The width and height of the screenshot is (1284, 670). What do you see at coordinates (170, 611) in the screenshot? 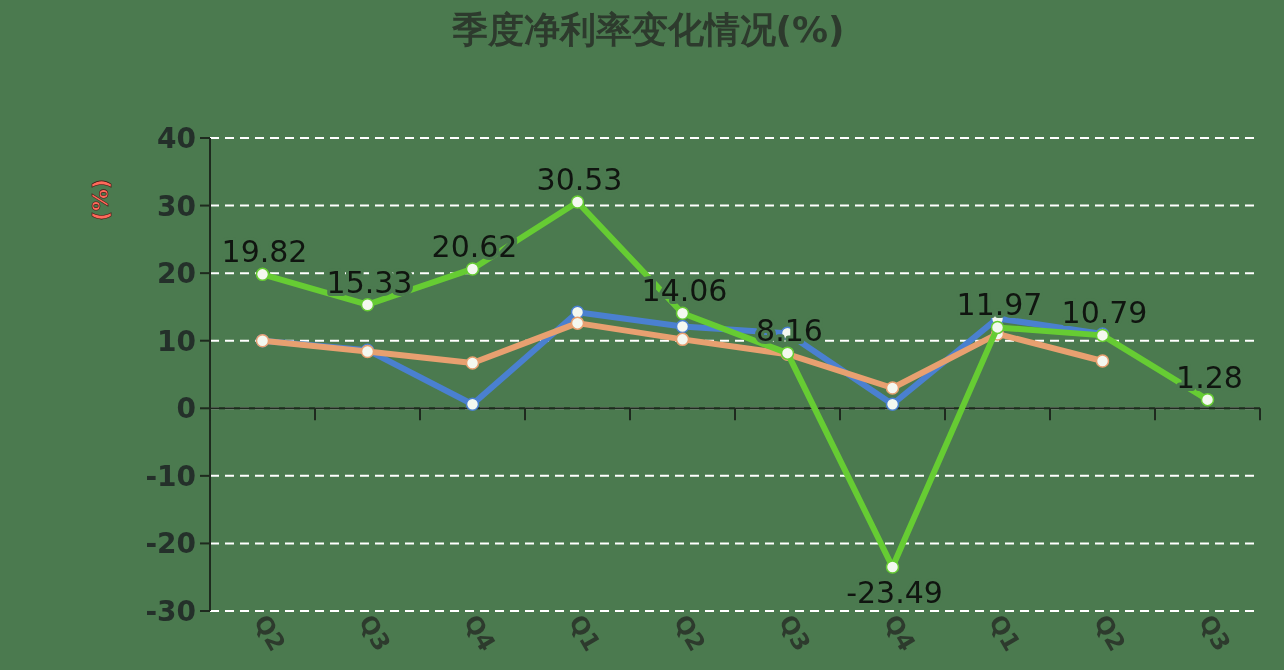
I see `y-tick-label: -30` at bounding box center [170, 611].